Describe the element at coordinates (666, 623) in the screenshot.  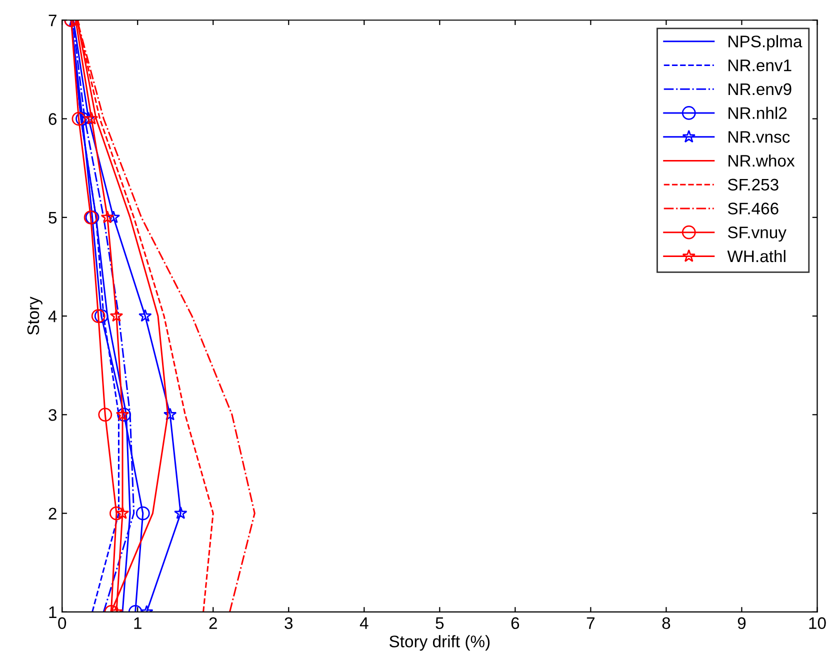
I see `x-tick-label: 8` at that location.